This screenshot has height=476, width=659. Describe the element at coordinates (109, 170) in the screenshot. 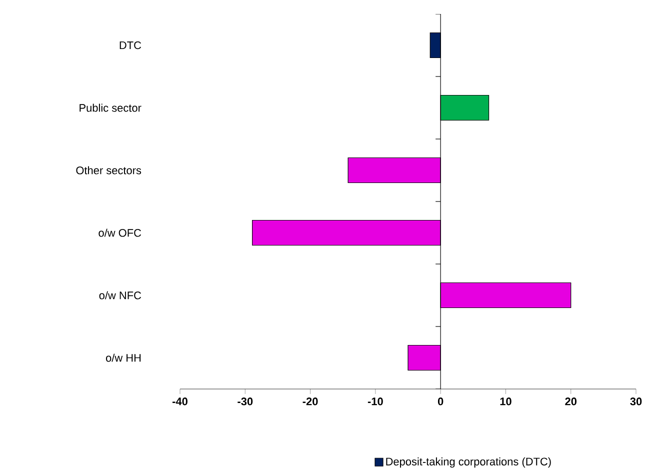

I see `y-tick-label: Other sectors` at that location.